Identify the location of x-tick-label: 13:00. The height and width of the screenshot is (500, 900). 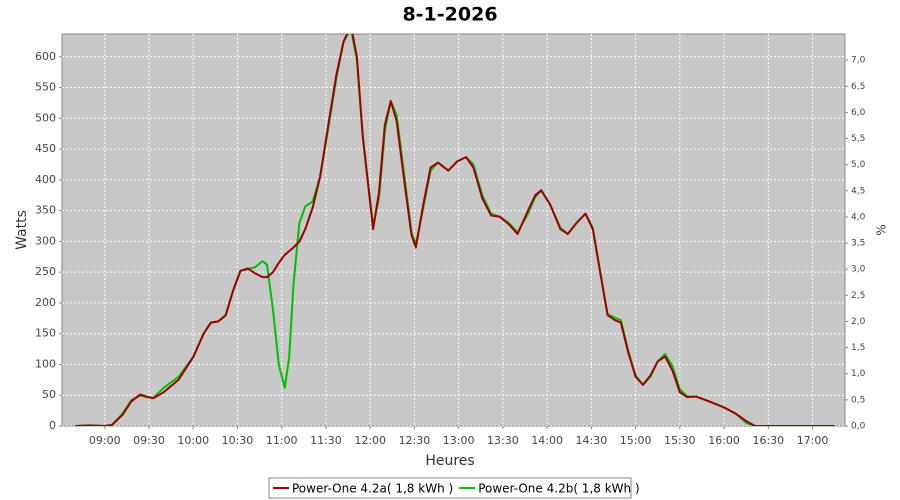
(459, 440).